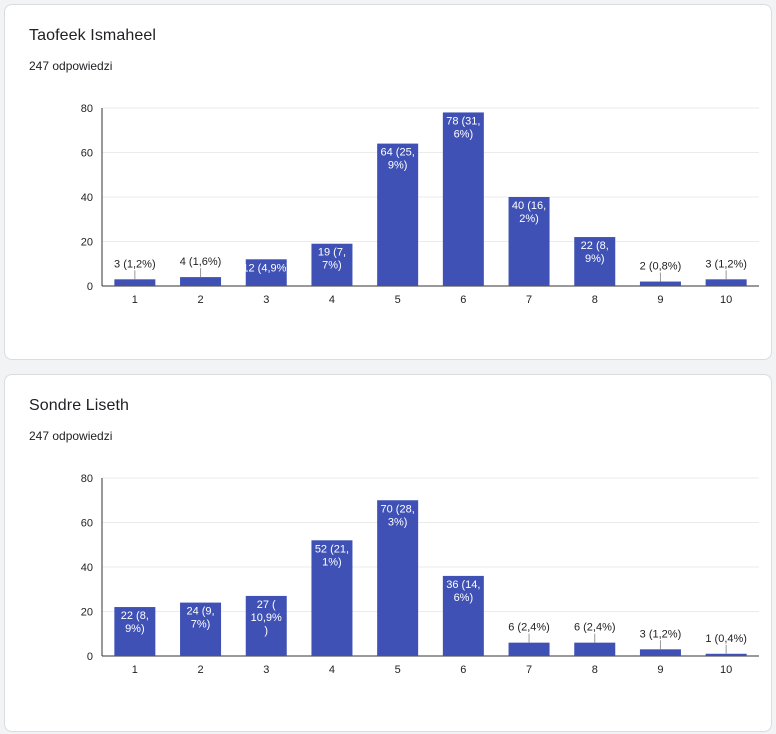 This screenshot has width=776, height=734. Describe the element at coordinates (332, 549) in the screenshot. I see `data-label-line: 52 (21,` at that location.